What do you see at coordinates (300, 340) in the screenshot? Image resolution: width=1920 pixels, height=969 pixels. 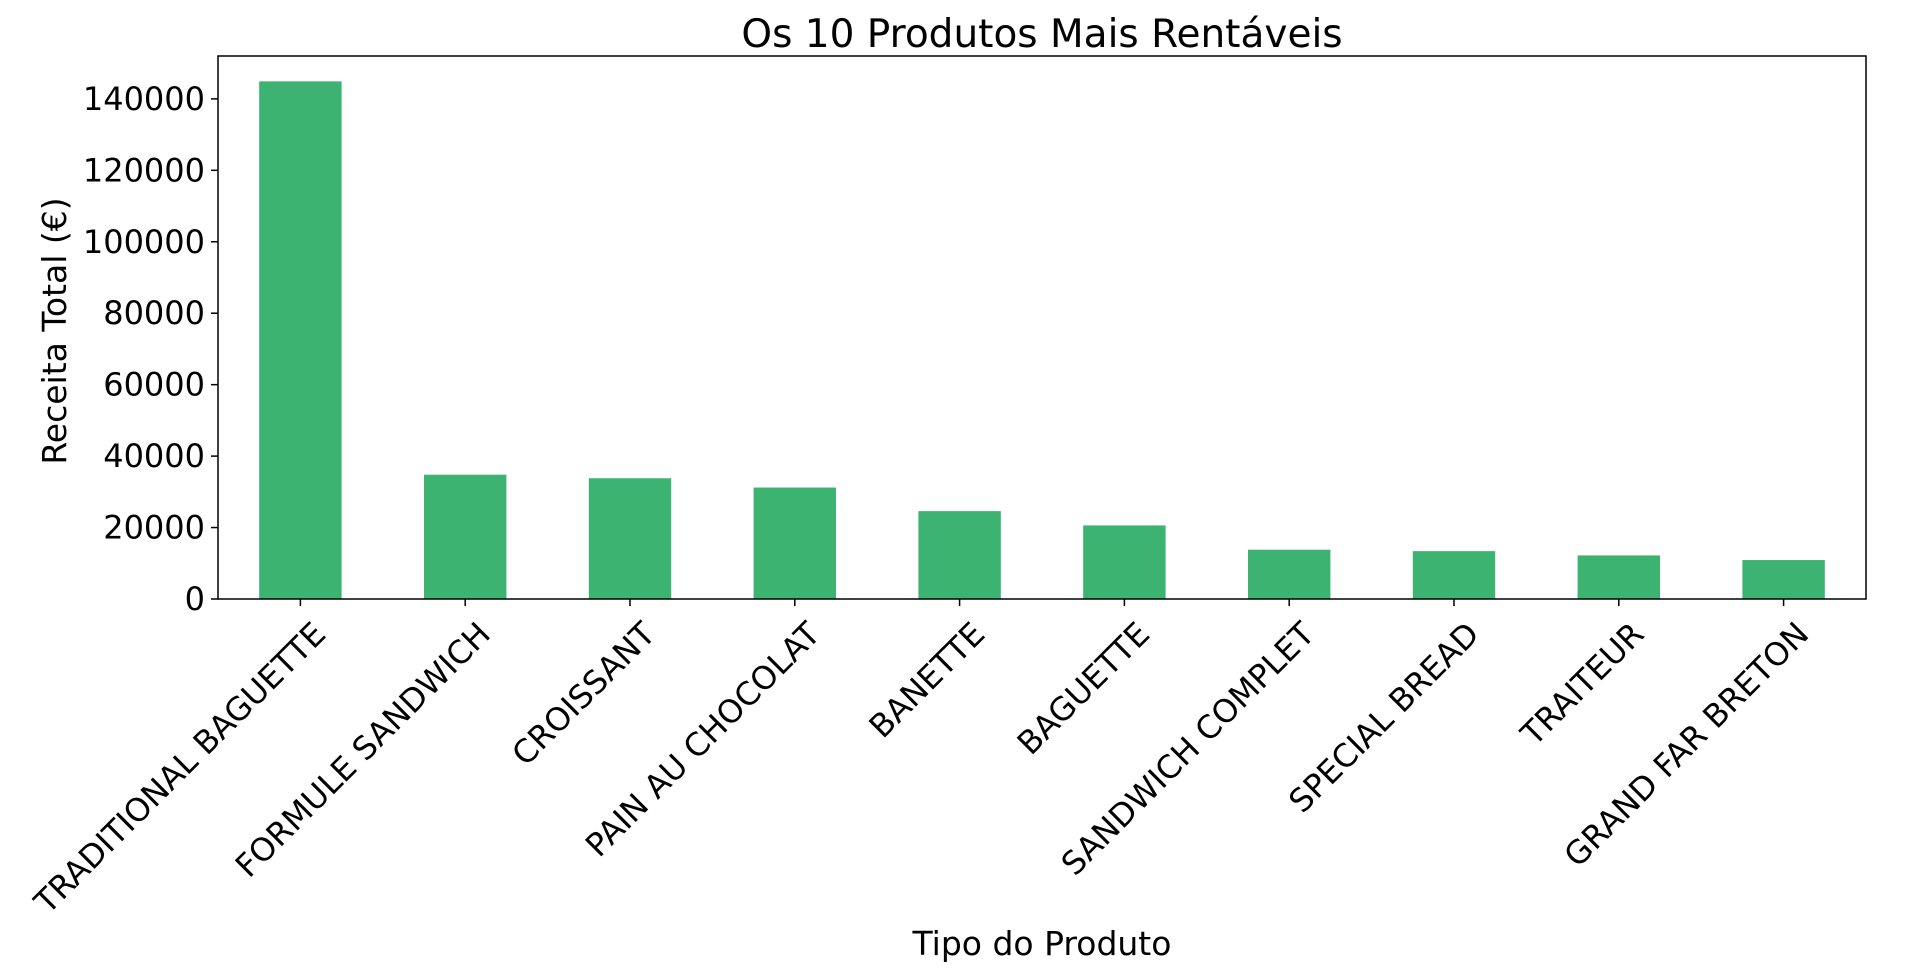 I see `bar-traditional-baguette` at bounding box center [300, 340].